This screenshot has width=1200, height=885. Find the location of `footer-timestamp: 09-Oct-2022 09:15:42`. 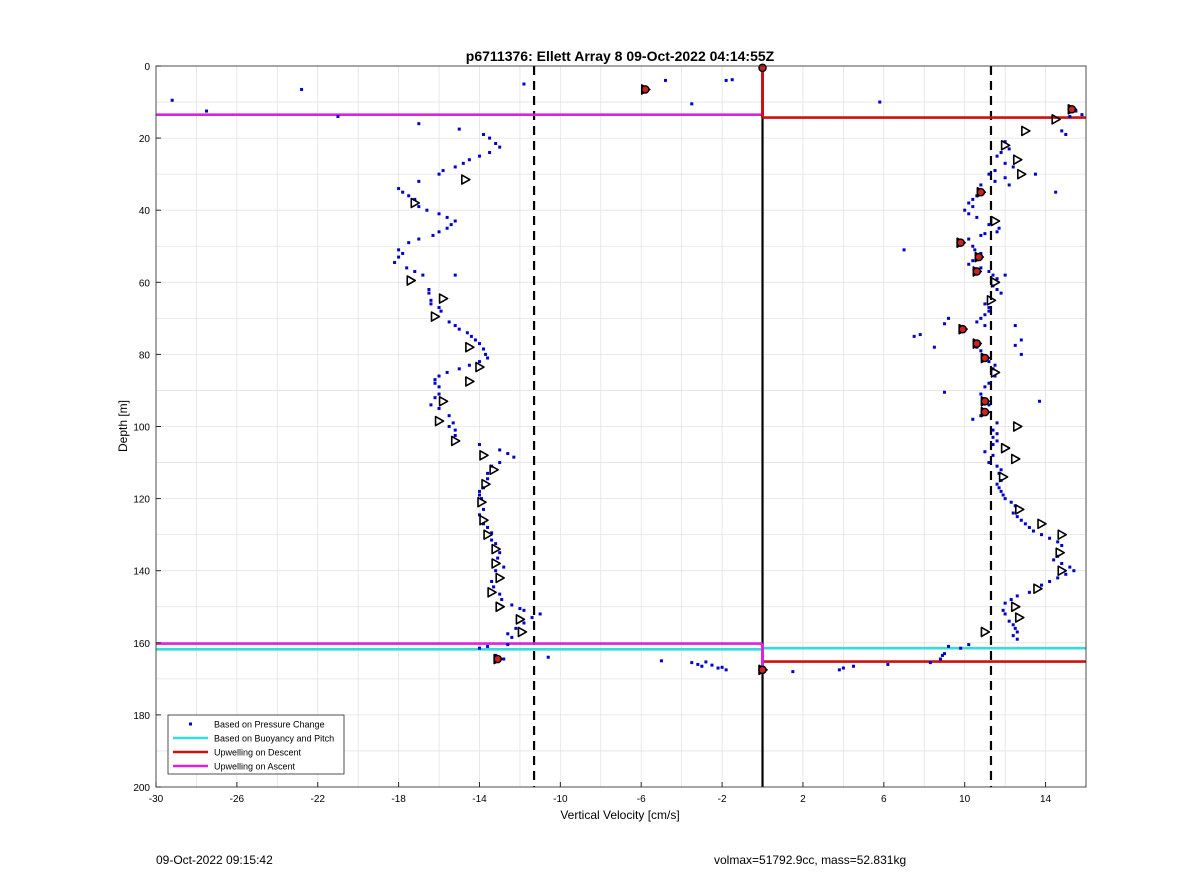

footer-timestamp: 09-Oct-2022 09:15:42 is located at coordinates (214, 860).